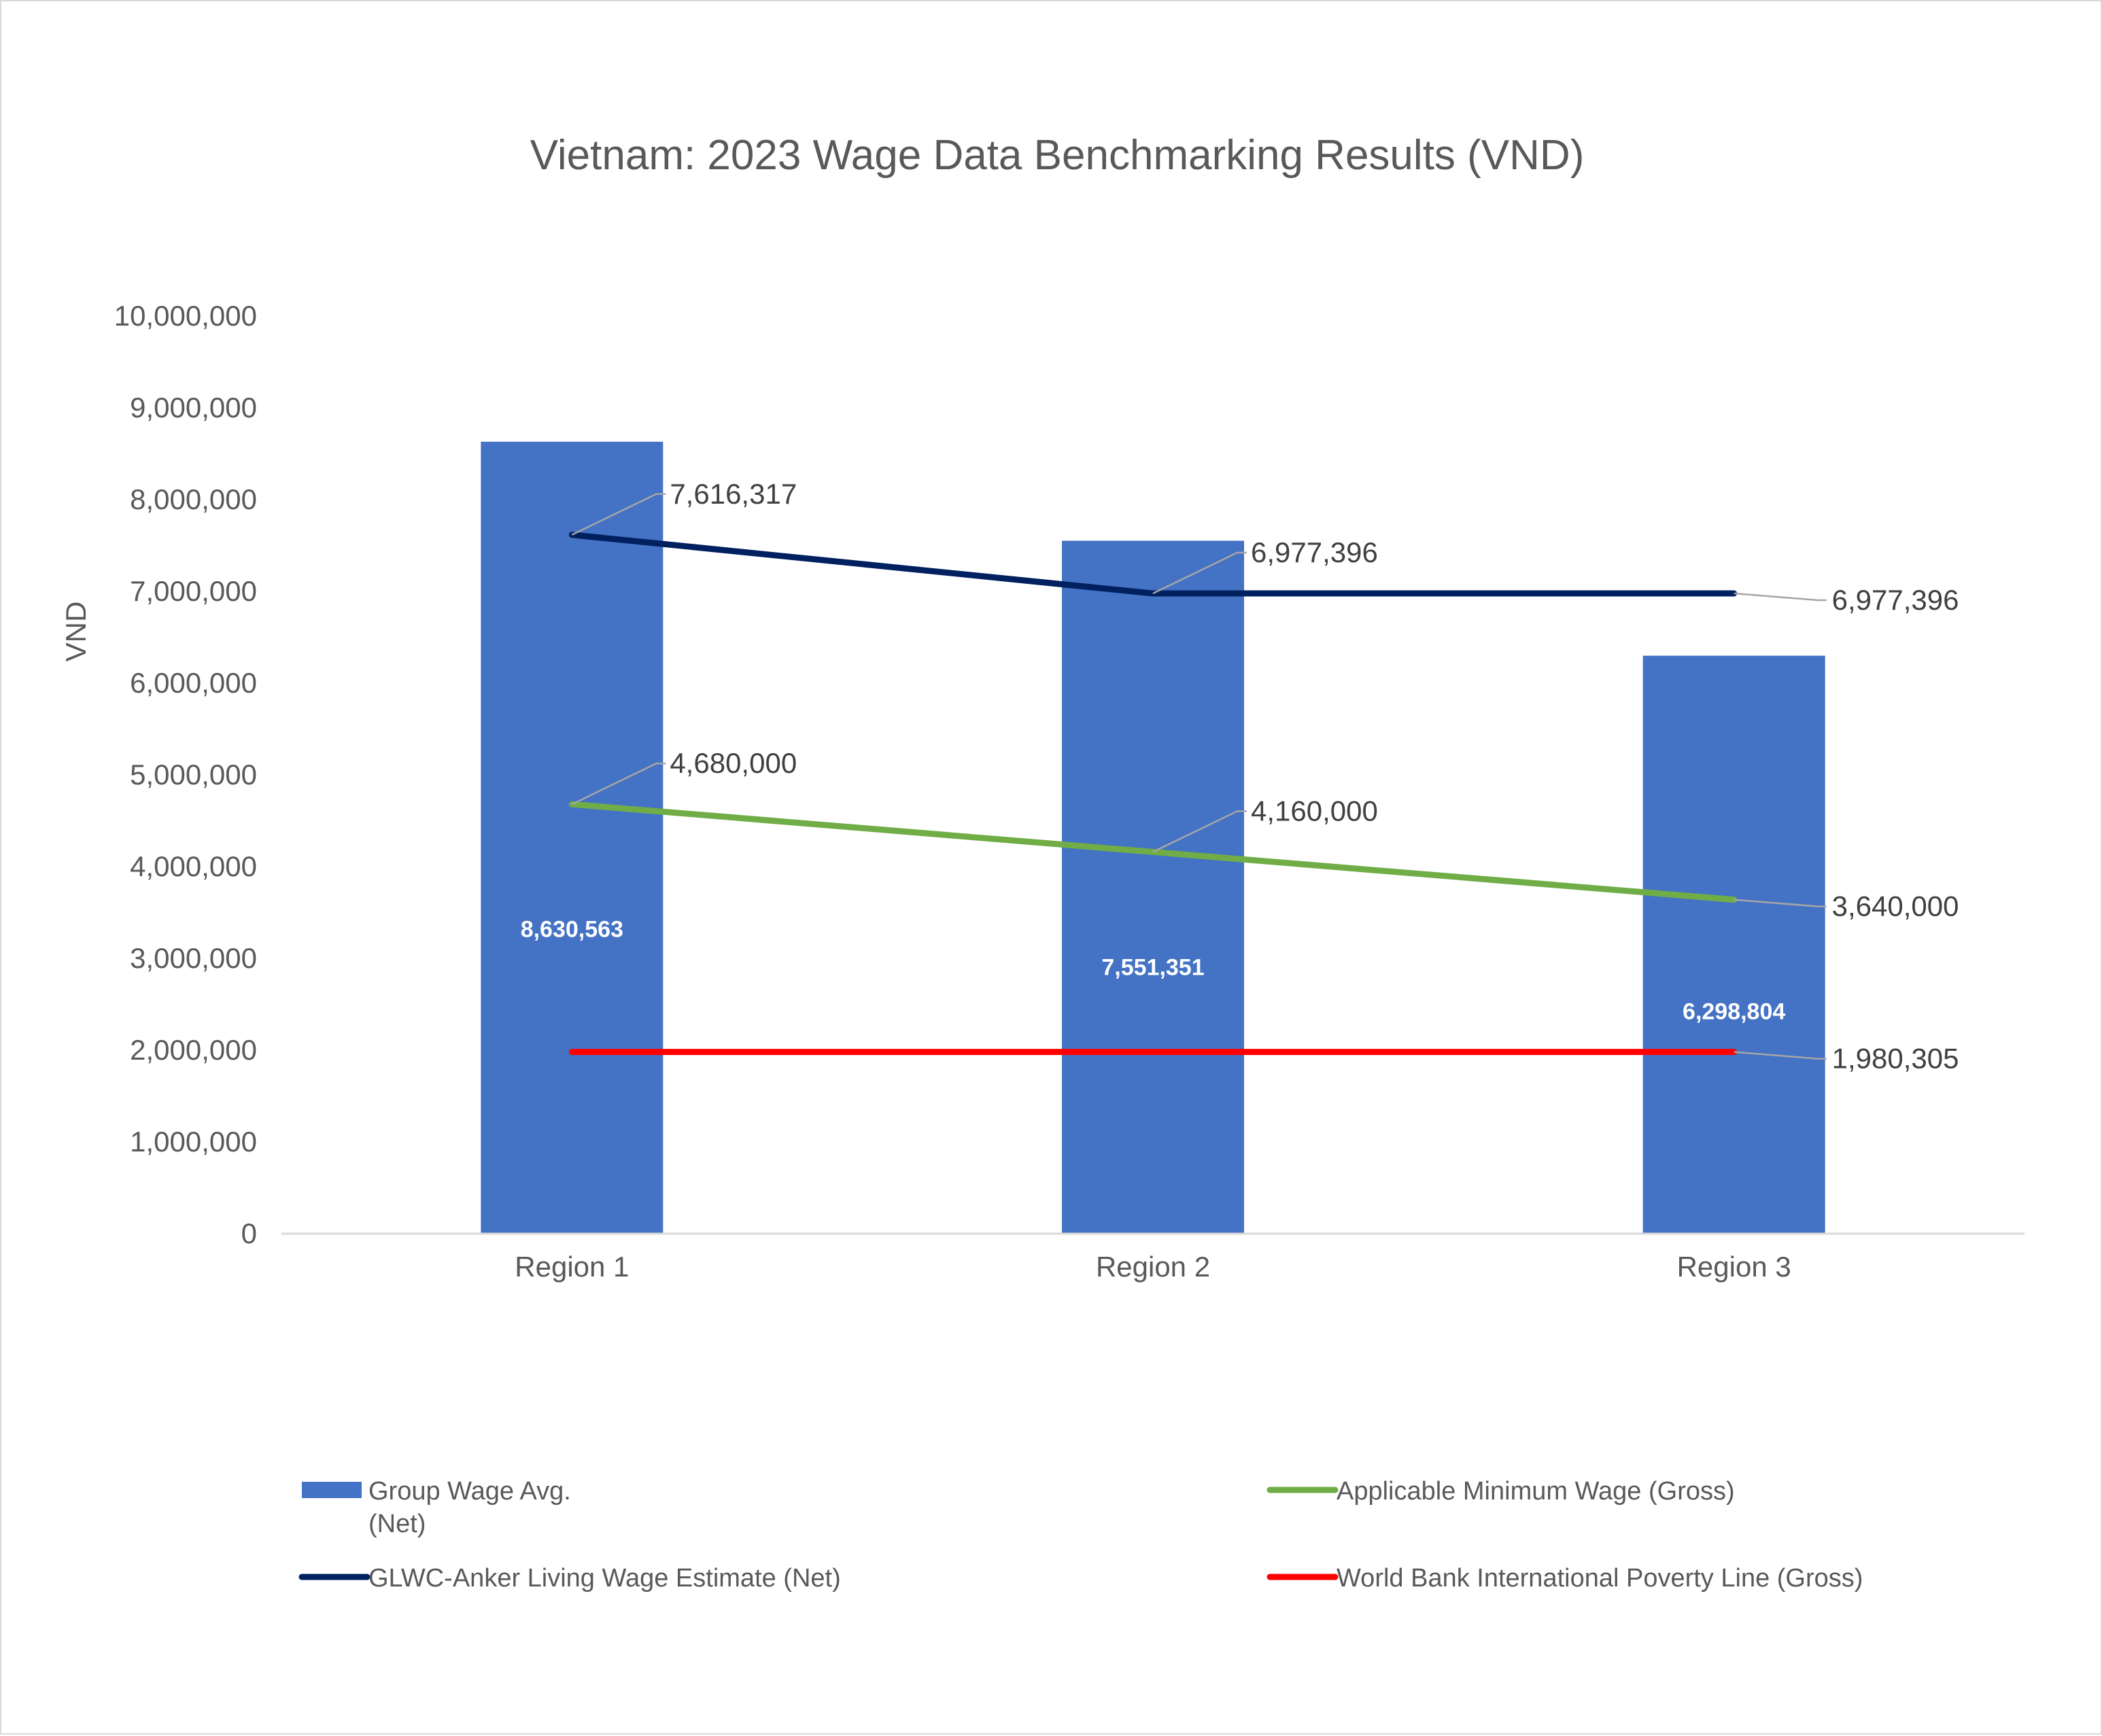 The width and height of the screenshot is (2102, 1736). I want to click on line-data-label: 7,616,317, so click(733, 494).